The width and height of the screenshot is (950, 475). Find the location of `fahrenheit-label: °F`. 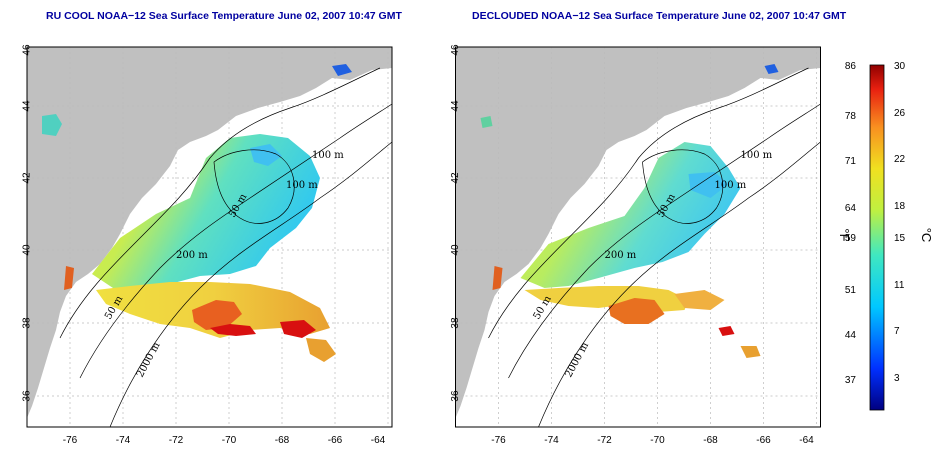

fahrenheit-label: °F is located at coordinates (844, 234).